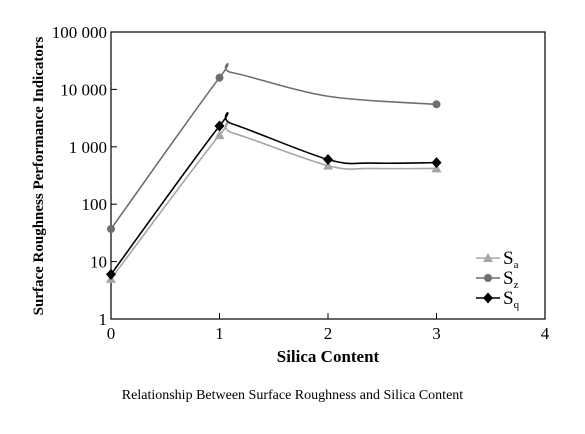 The width and height of the screenshot is (585, 434). I want to click on x-tick-label: 1, so click(219, 333).